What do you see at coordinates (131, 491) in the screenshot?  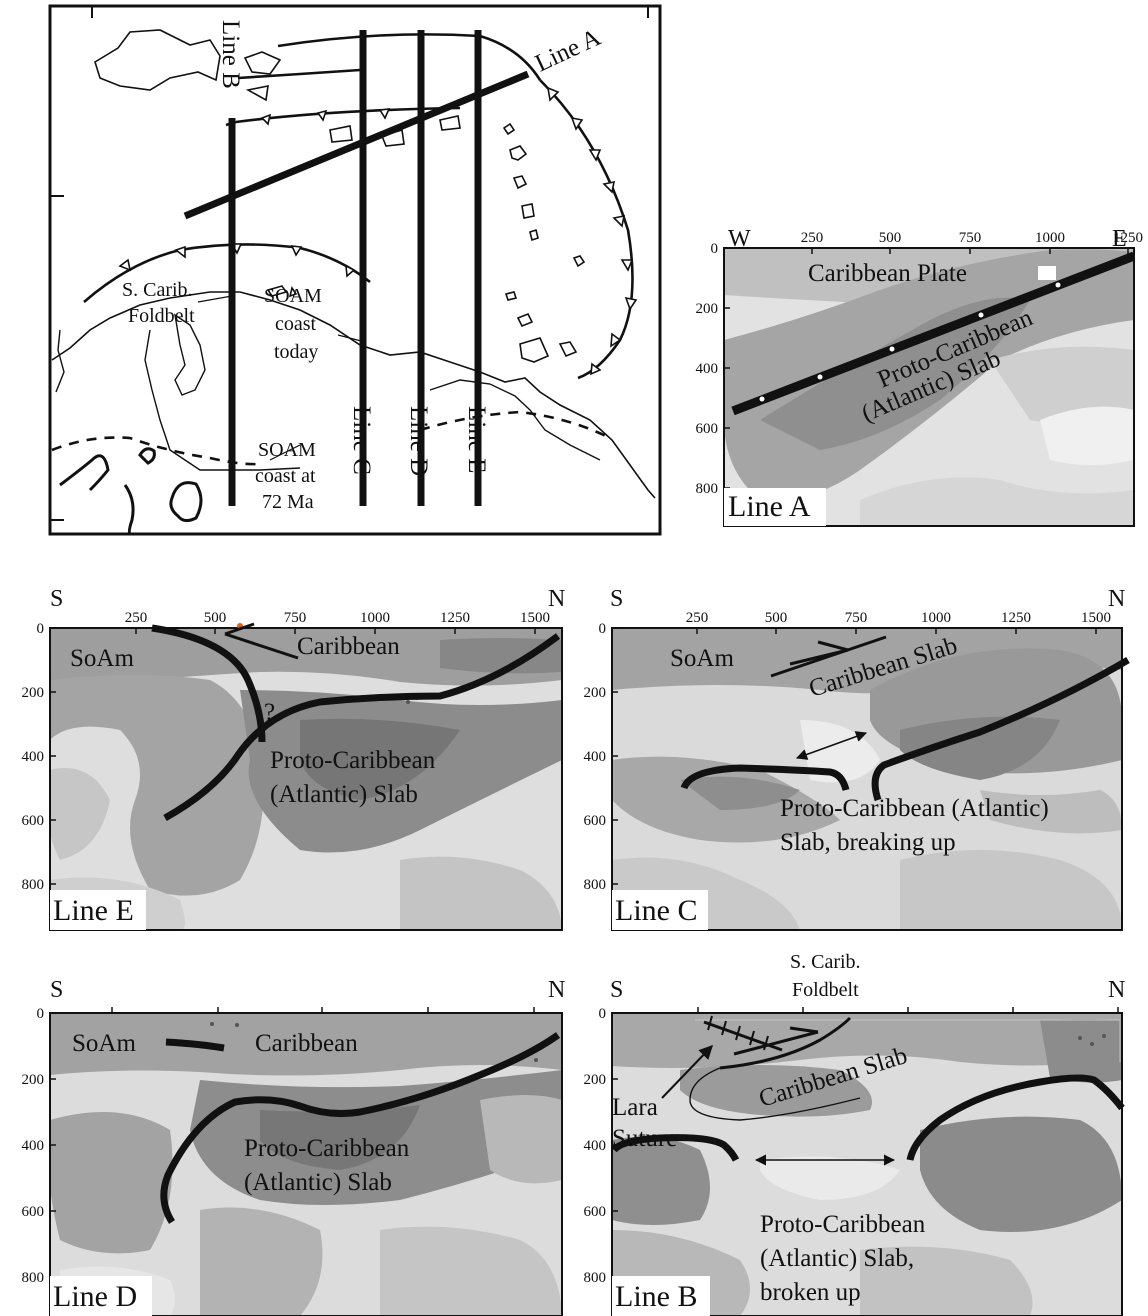 I see `ancient-islands` at bounding box center [131, 491].